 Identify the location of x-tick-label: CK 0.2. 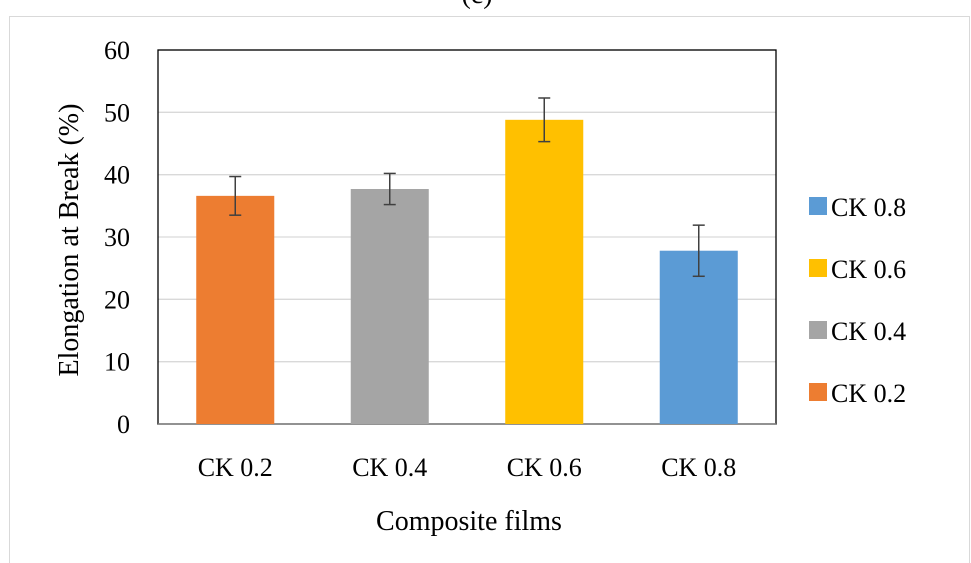
(235, 467).